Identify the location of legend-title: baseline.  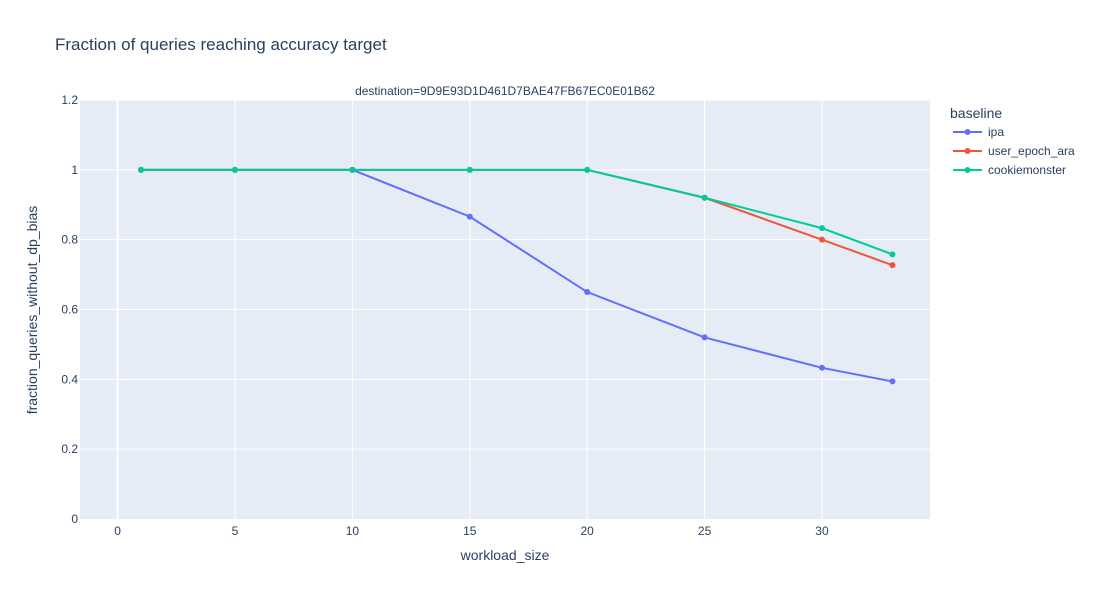
(976, 113).